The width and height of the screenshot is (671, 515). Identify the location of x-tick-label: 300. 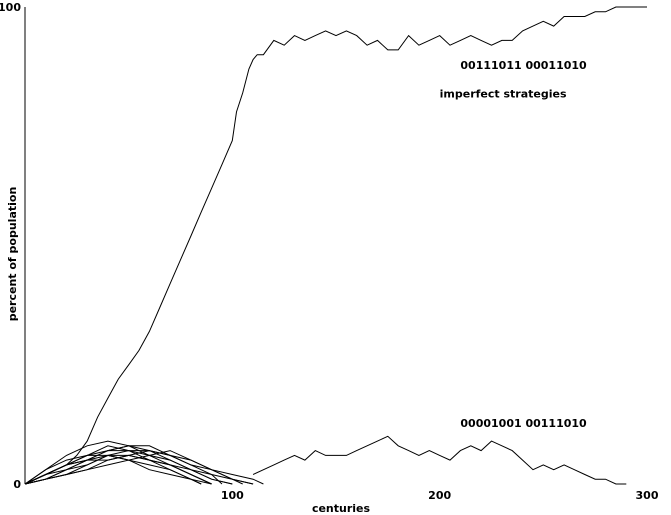
(647, 495).